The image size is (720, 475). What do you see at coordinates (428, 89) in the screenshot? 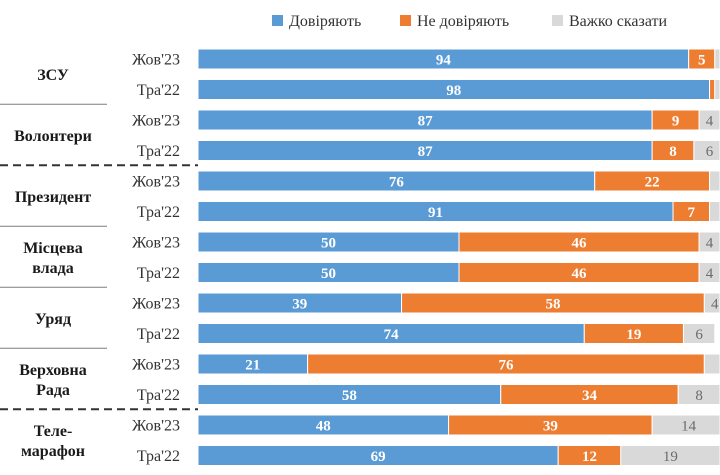
I see `bar-row: Тра'22 98` at bounding box center [428, 89].